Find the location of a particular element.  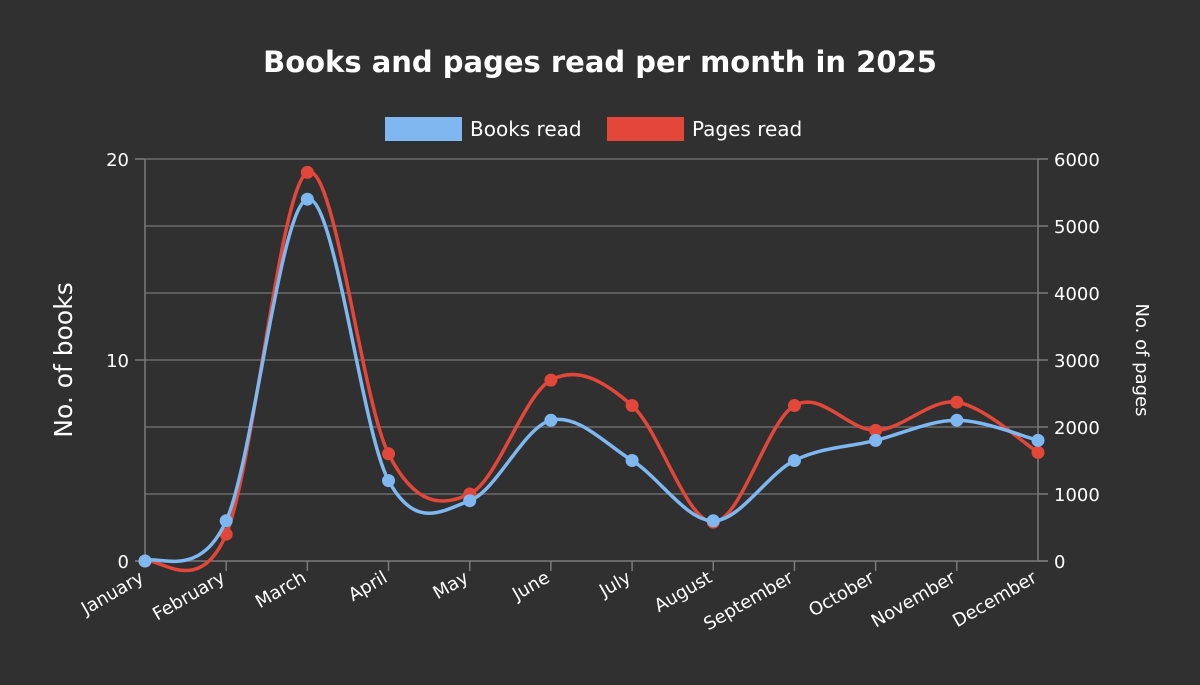

y-right-tick-label: 3000 is located at coordinates (1077, 361).